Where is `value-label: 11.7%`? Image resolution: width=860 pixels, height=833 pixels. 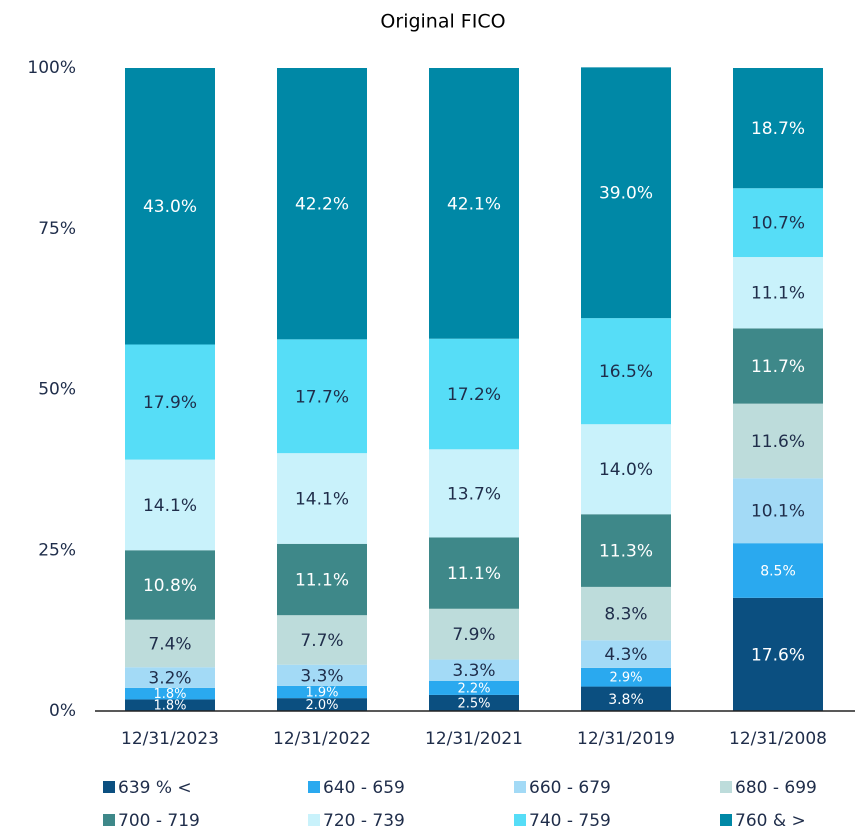
value-label: 11.7% is located at coordinates (778, 367).